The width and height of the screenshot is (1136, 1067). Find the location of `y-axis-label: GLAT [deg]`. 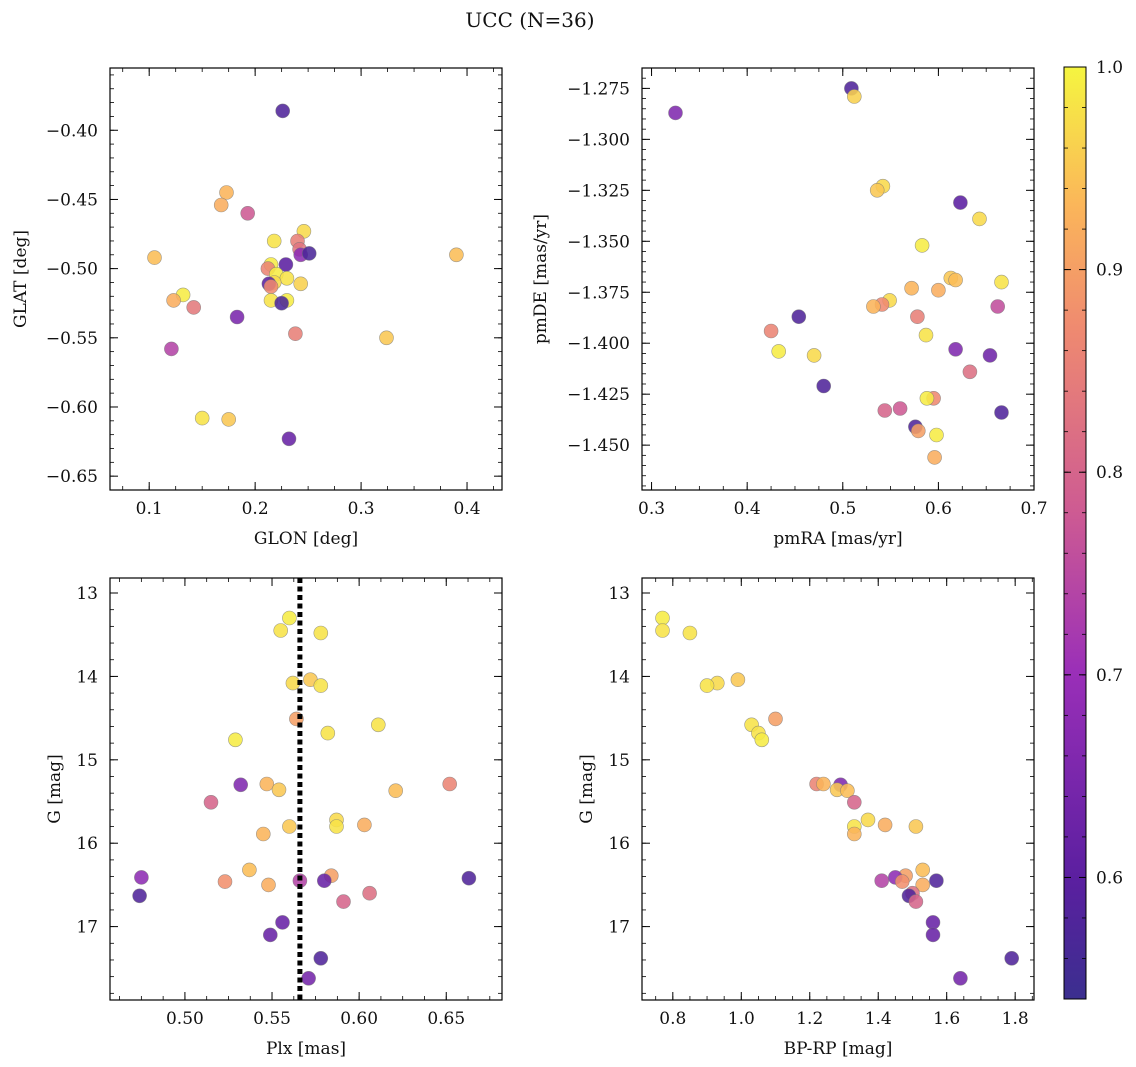

y-axis-label: GLAT [deg] is located at coordinates (21, 279).